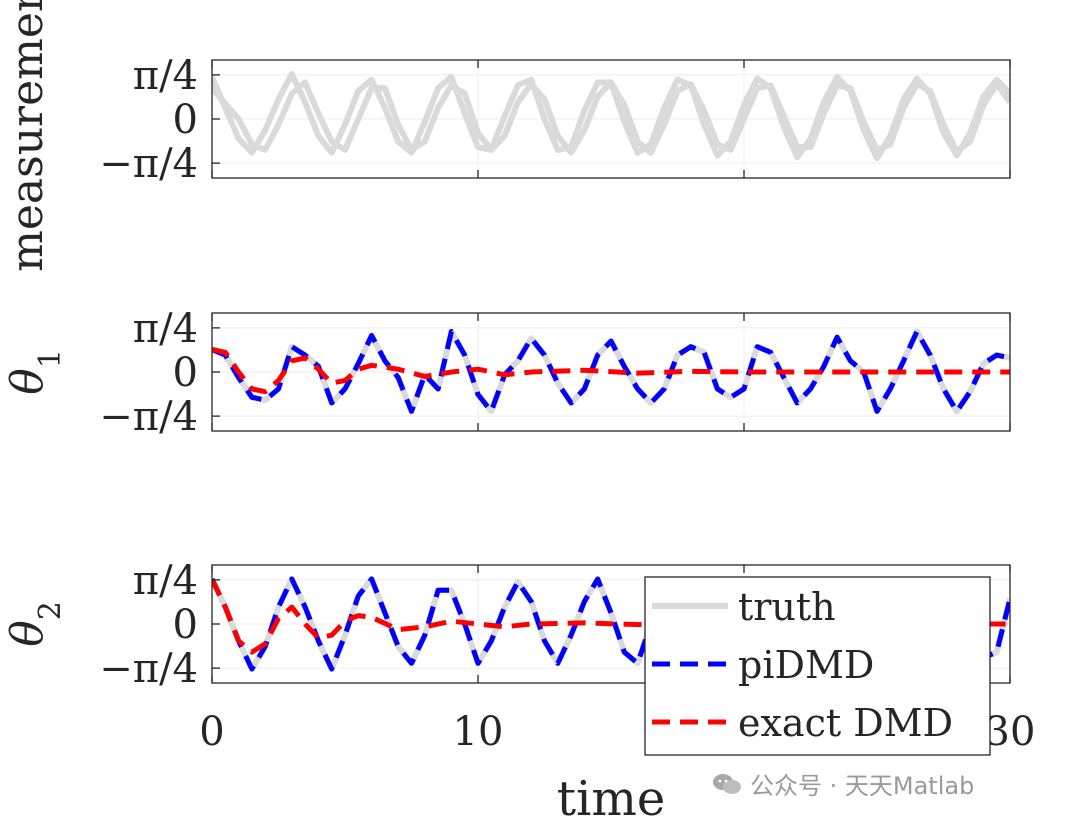 Image resolution: width=1071 pixels, height=825 pixels. Describe the element at coordinates (50, 610) in the screenshot. I see `y-axis-label-subscript: 2` at that location.